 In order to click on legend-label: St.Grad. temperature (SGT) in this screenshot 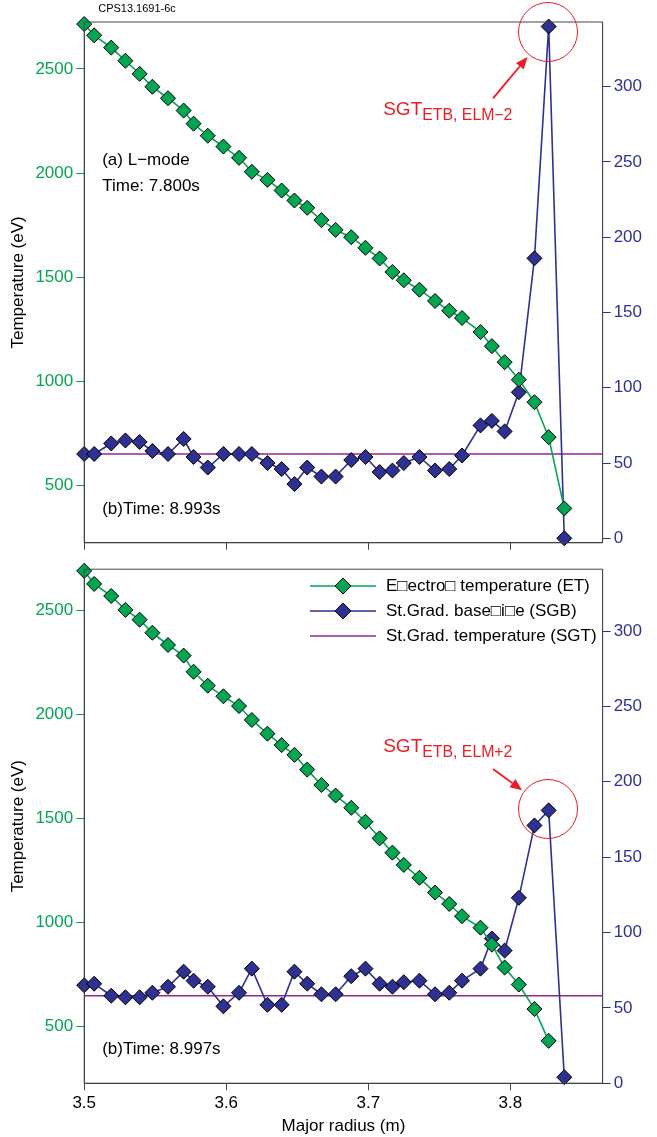, I will do `click(491, 635)`.